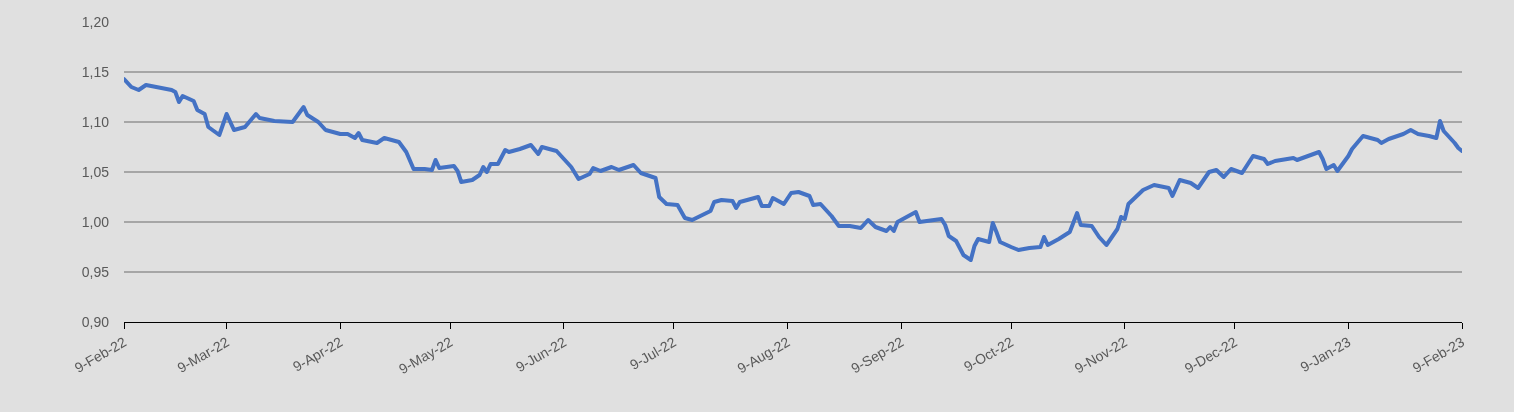 The image size is (1514, 412). Describe the element at coordinates (95, 271) in the screenshot. I see `y-tick-label: 0,95` at that location.